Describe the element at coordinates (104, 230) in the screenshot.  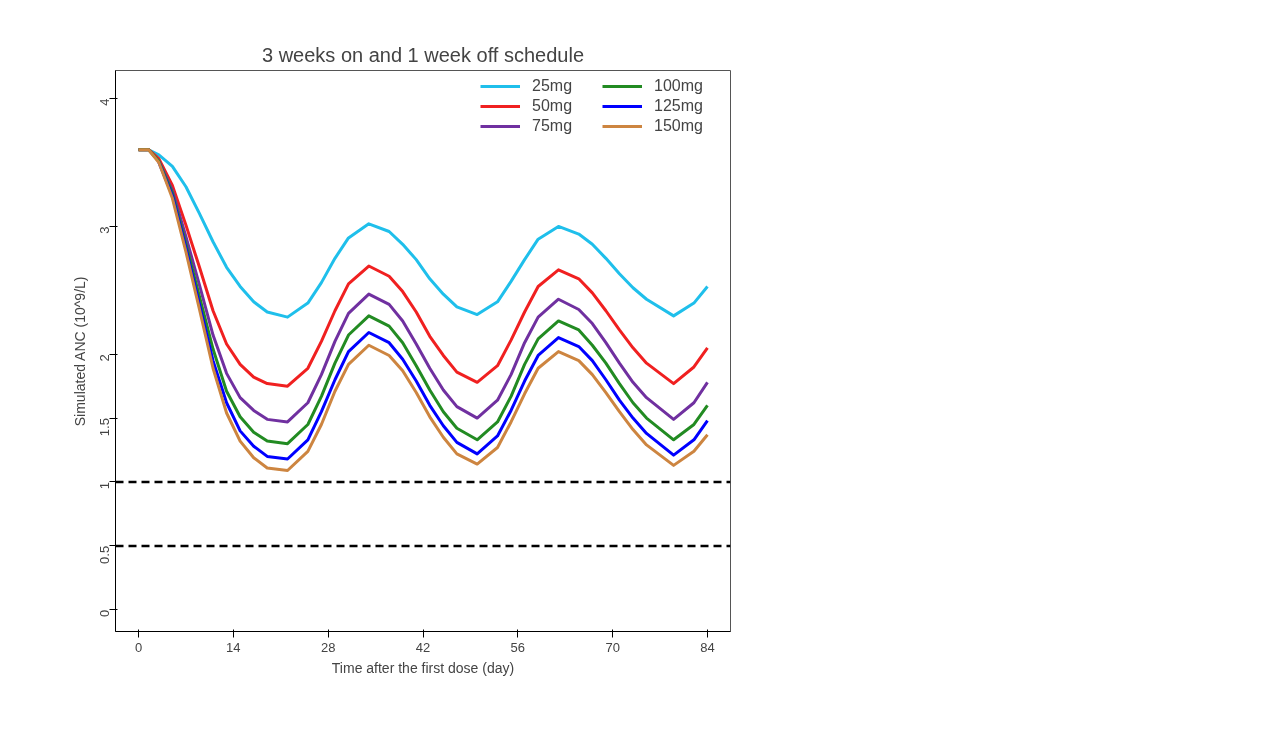
I see `y-tick-label: 3` at that location.